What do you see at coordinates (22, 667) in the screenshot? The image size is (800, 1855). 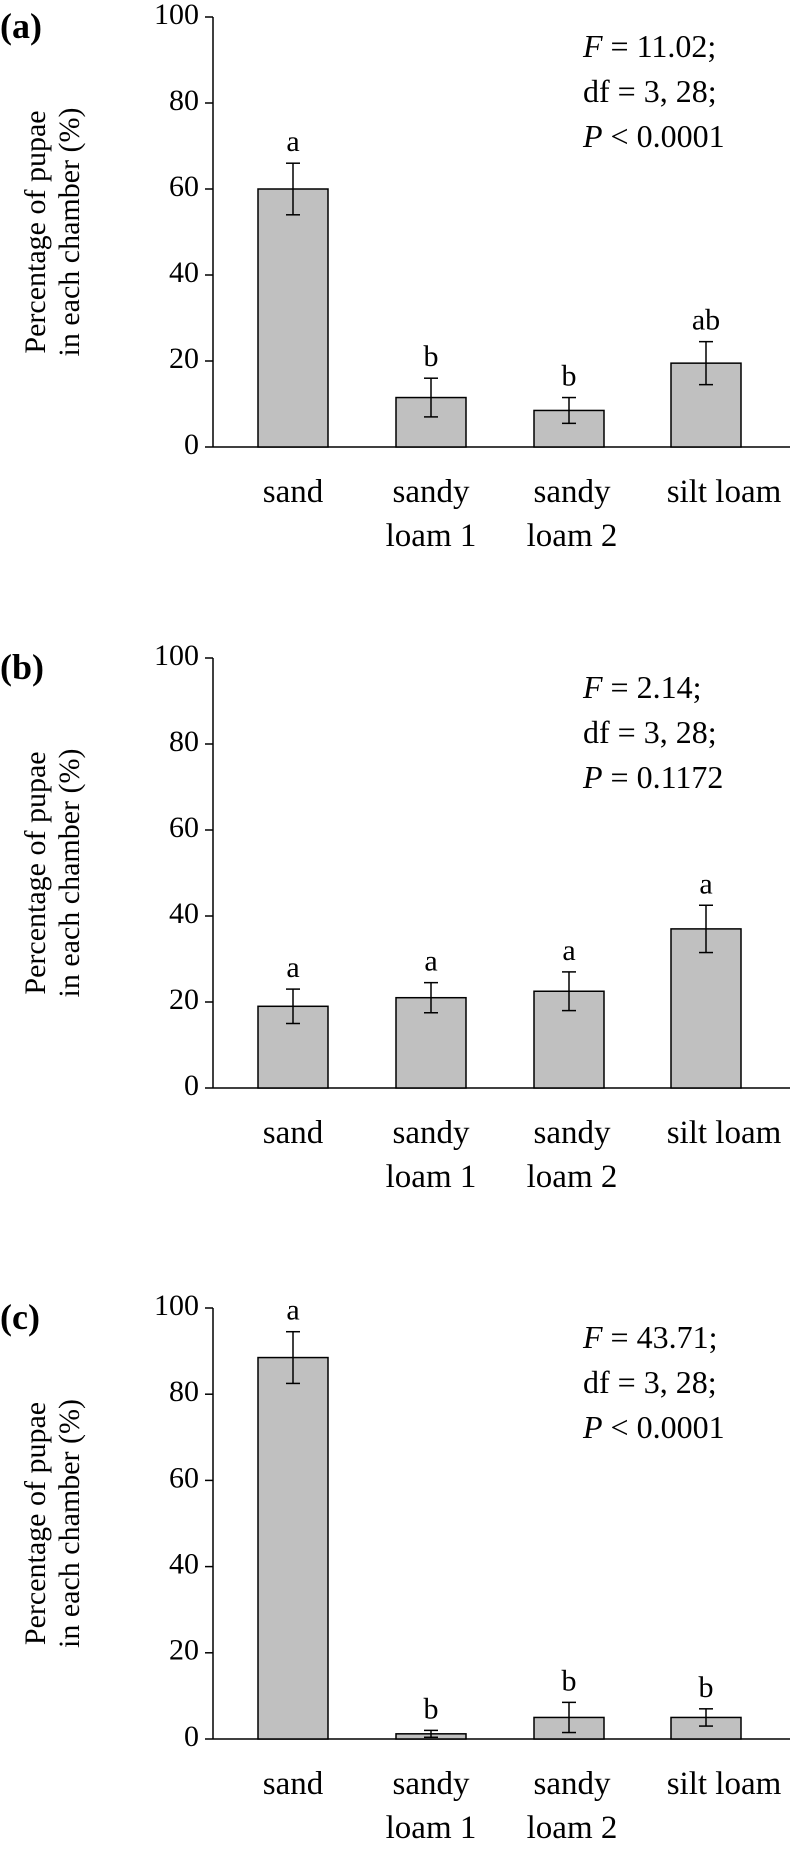 I see `panel-label: (b)` at bounding box center [22, 667].